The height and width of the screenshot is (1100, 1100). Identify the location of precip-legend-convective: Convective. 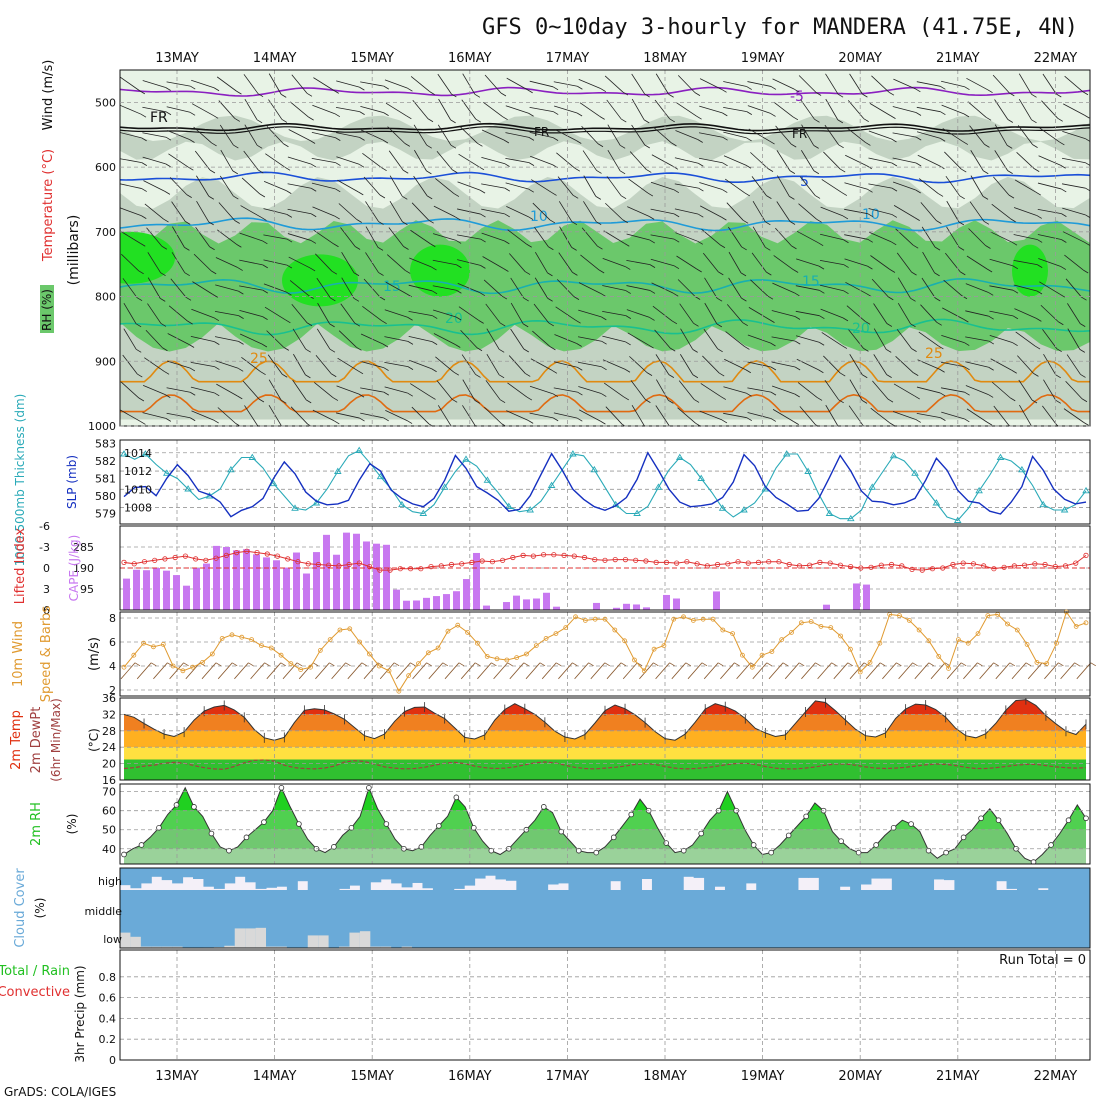
(35, 992).